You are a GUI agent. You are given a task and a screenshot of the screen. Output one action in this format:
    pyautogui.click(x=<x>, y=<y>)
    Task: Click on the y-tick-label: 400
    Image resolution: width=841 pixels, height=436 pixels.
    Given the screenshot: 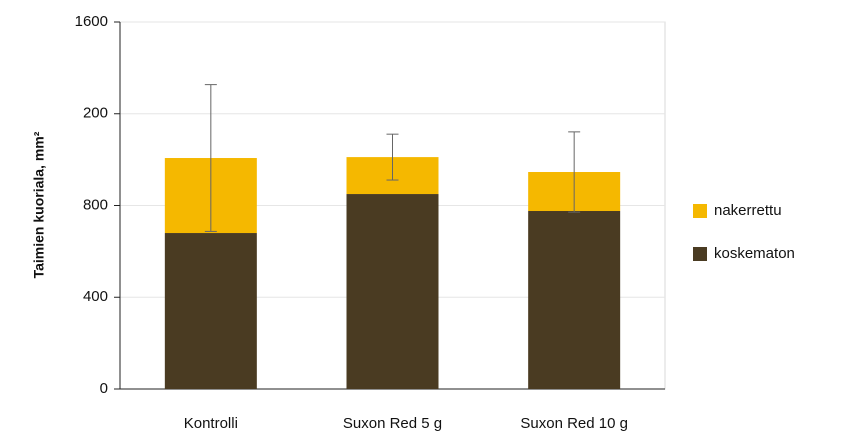 What is the action you would take?
    pyautogui.click(x=95, y=296)
    